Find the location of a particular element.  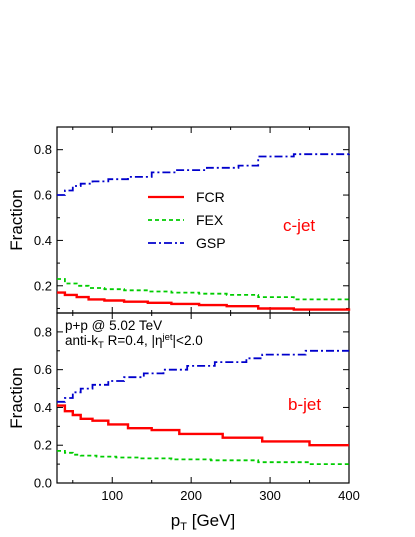

top-series-gsp is located at coordinates (203, 174).